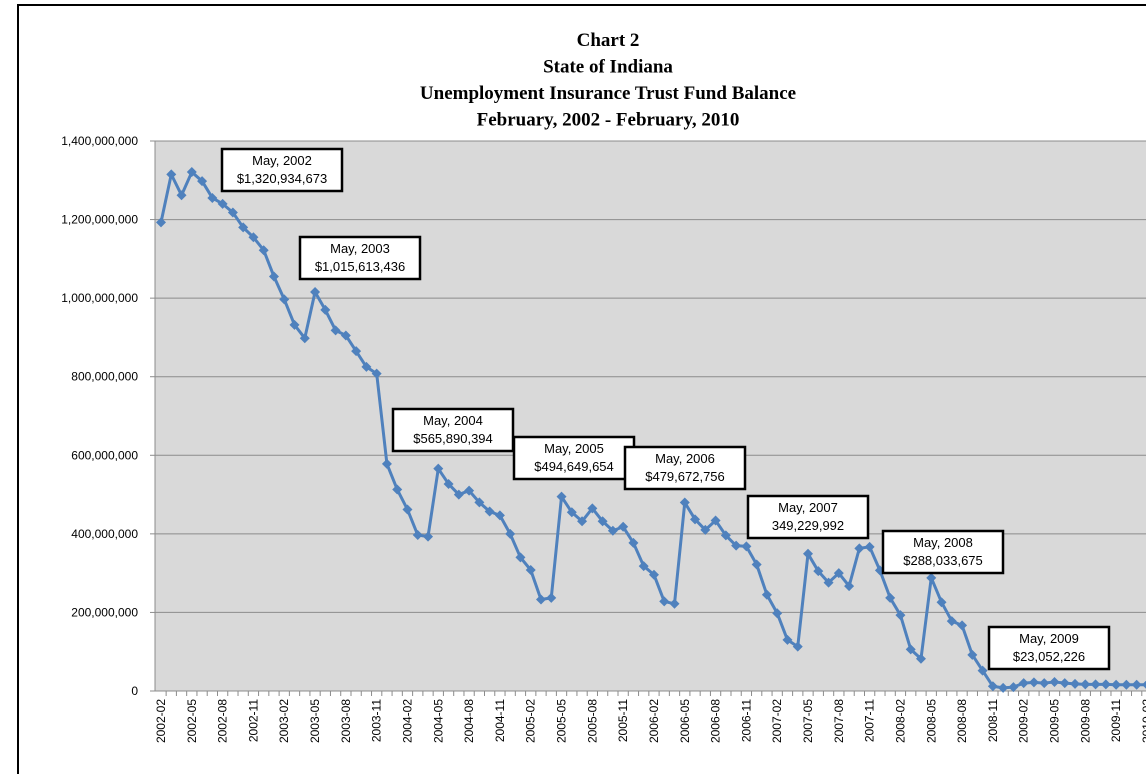  Describe the element at coordinates (104, 612) in the screenshot. I see `y-tick-label: 200,000,000` at that location.